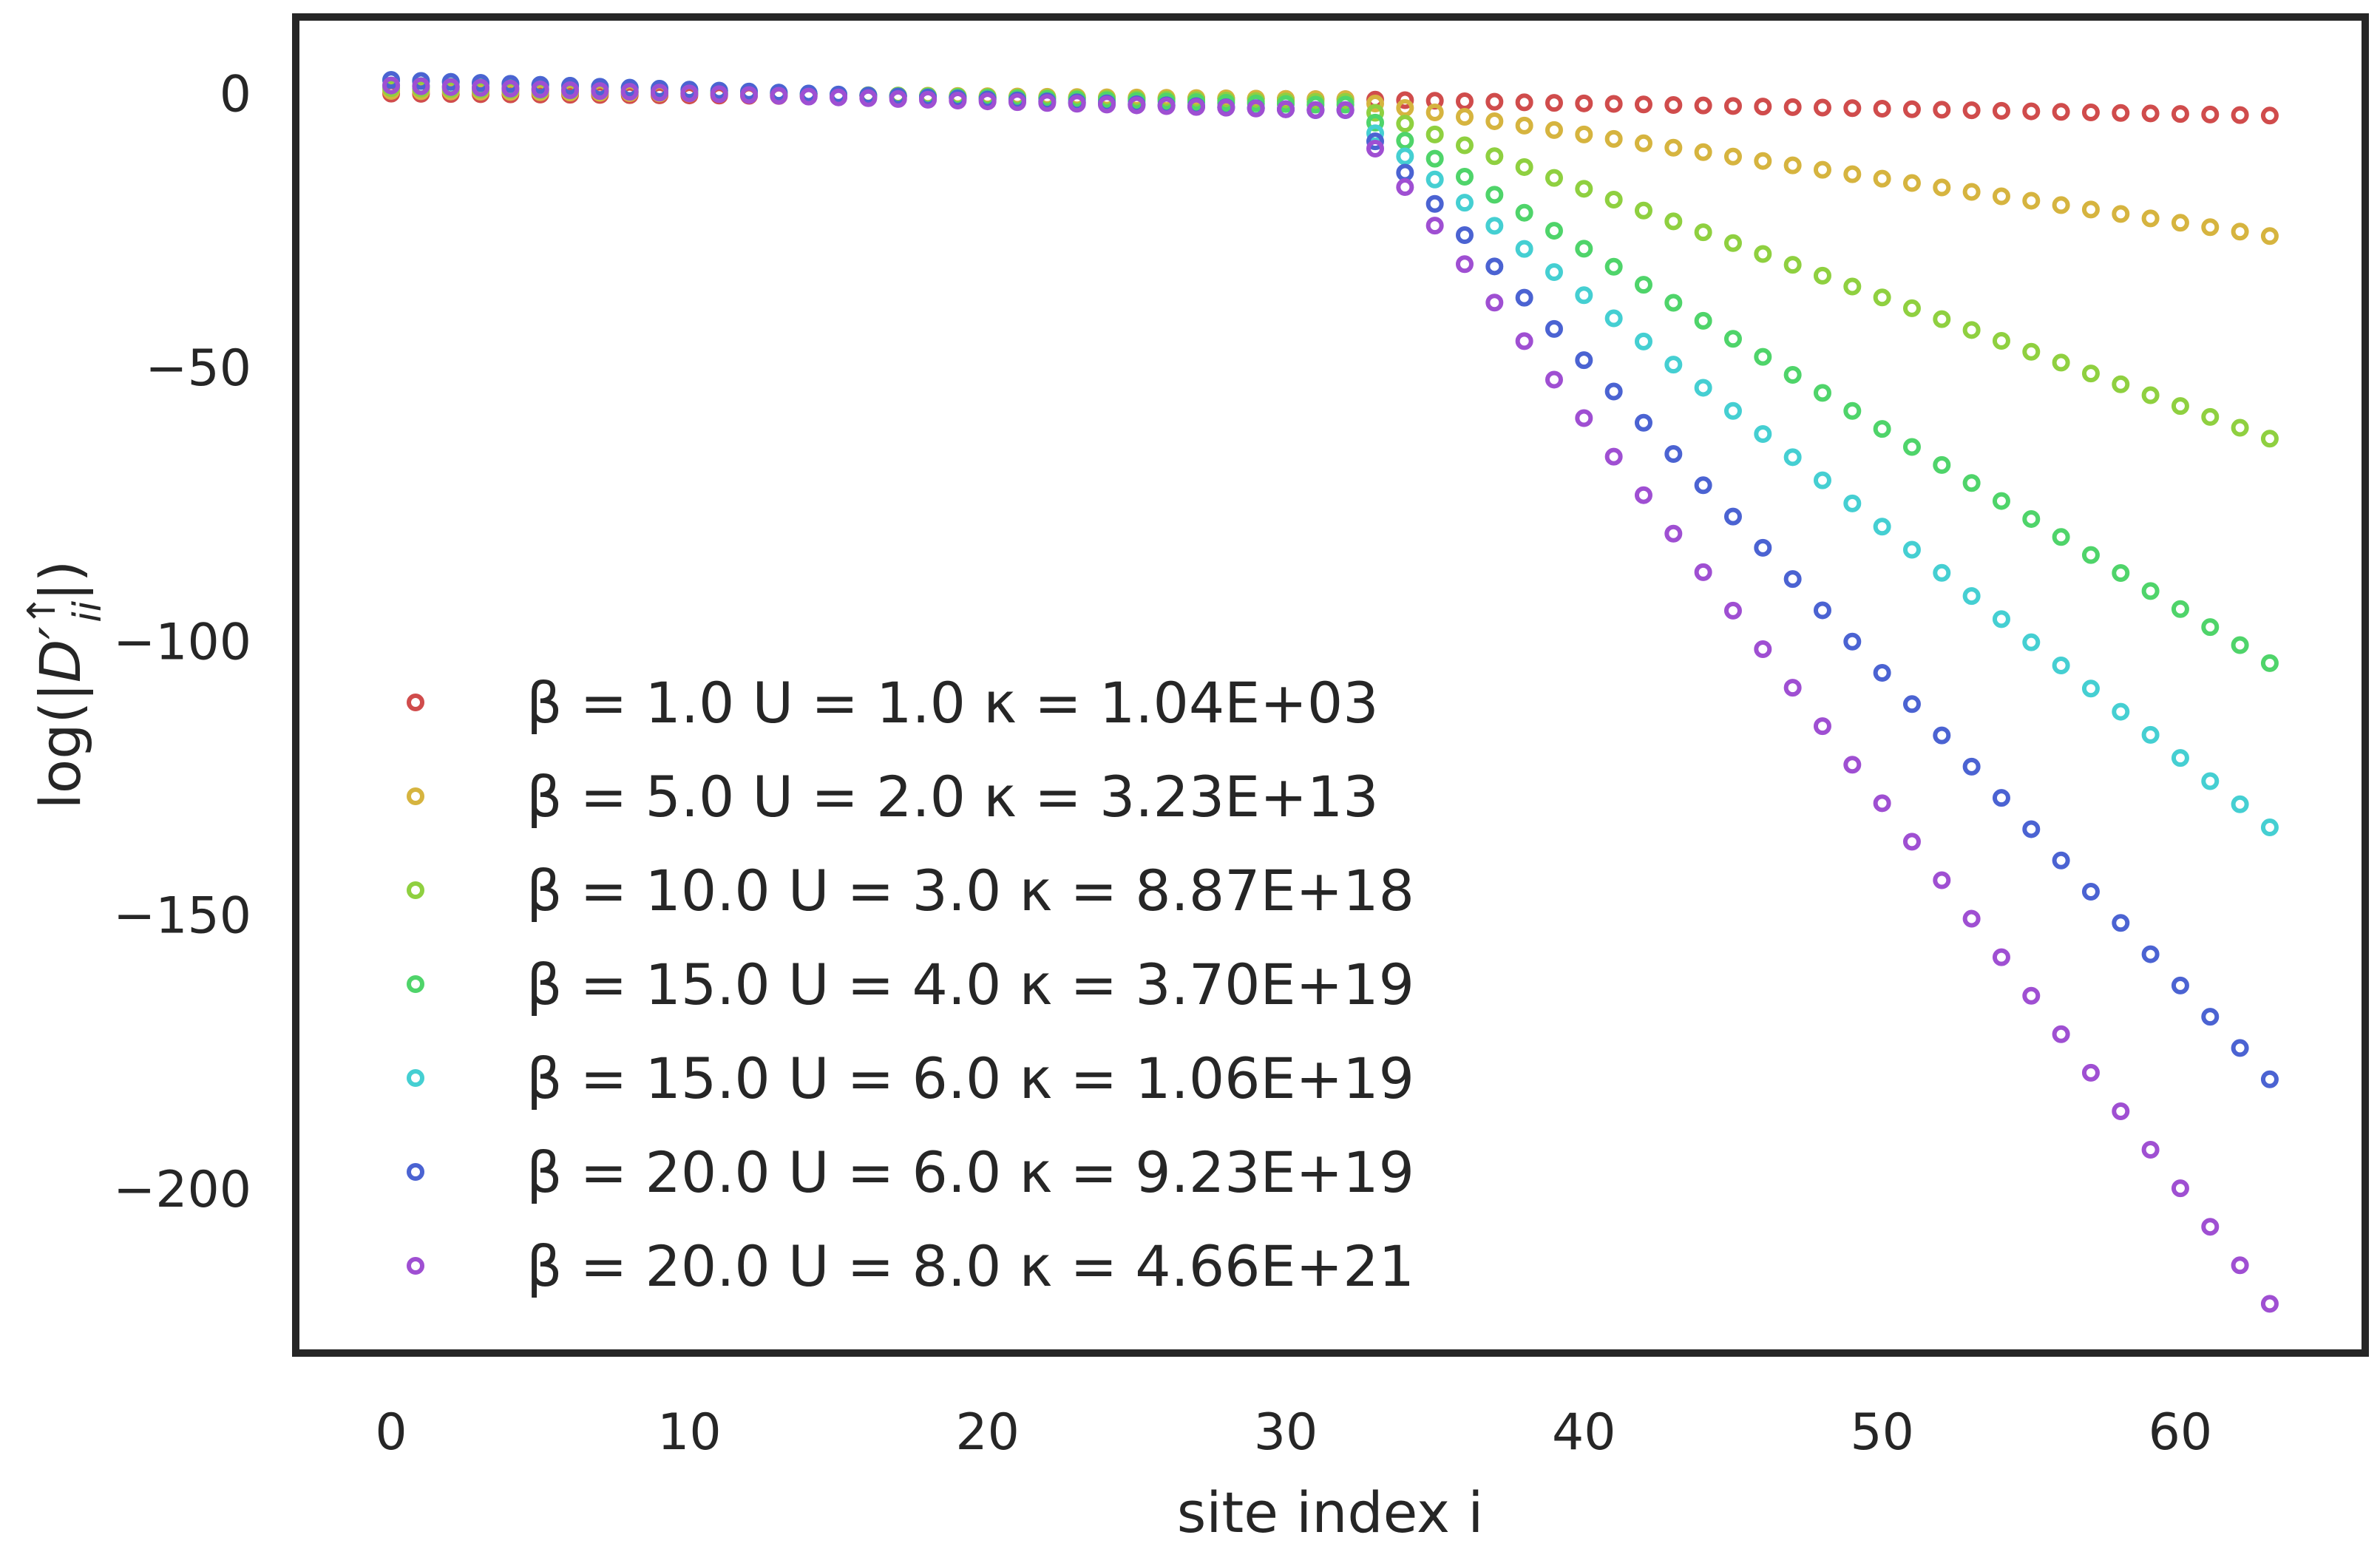 This screenshot has height=1549, width=2380. Describe the element at coordinates (970, 1078) in the screenshot. I see `legend-label: β = 15.0 U = 6.0 κ = 1.06E+19` at that location.